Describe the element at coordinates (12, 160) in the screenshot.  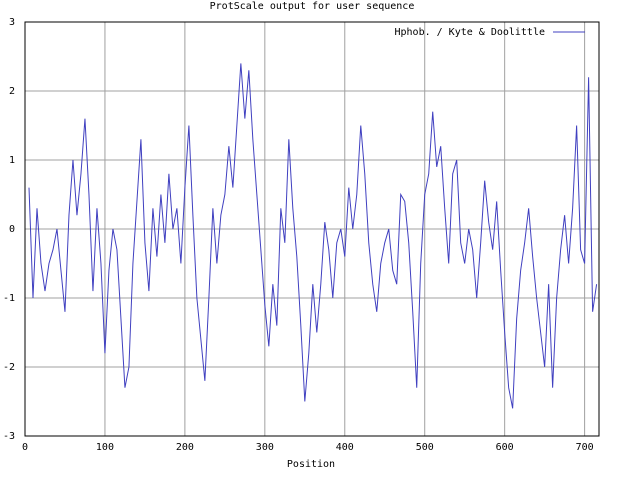
I see `y-tick-label: 1` at that location.